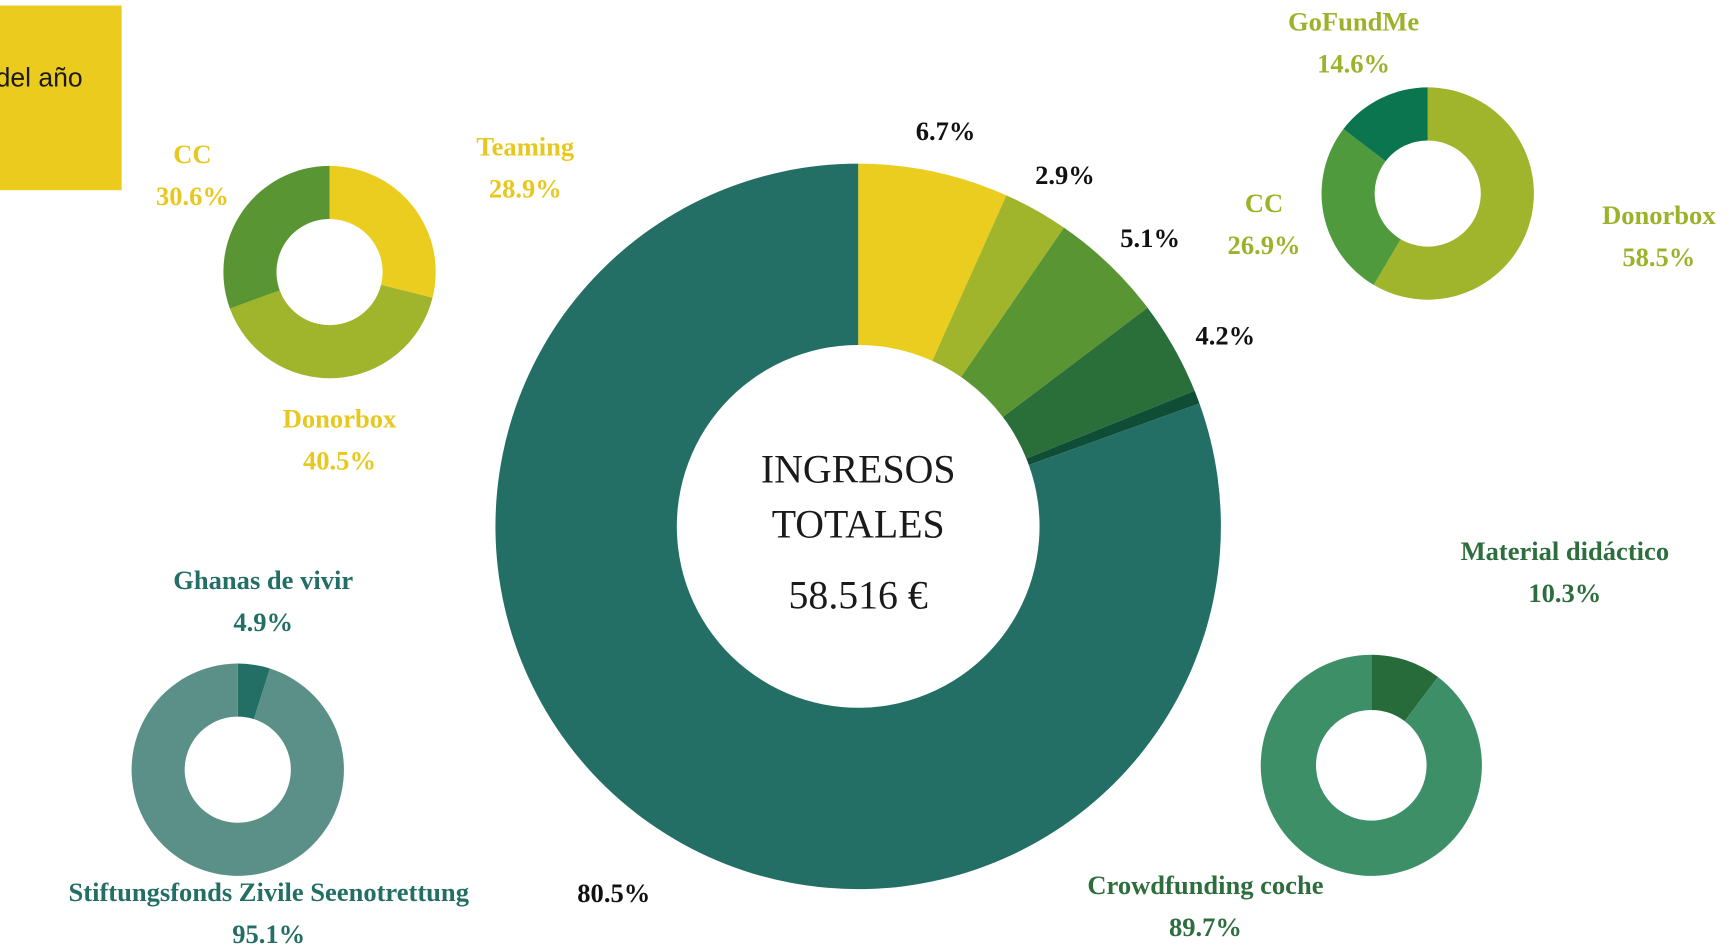 The image size is (1734, 948). I want to click on segment-name: Material didáctico, so click(1565, 551).